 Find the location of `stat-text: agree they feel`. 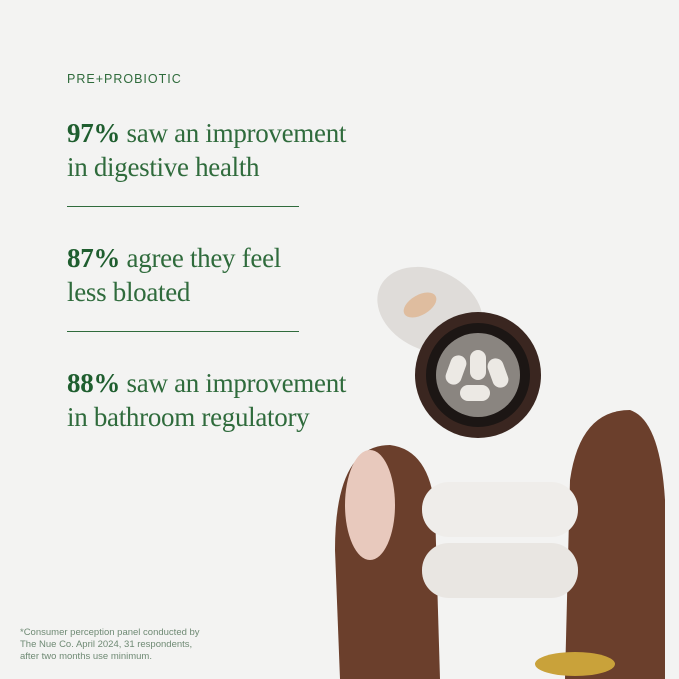

stat-text: agree they feel is located at coordinates (201, 258).